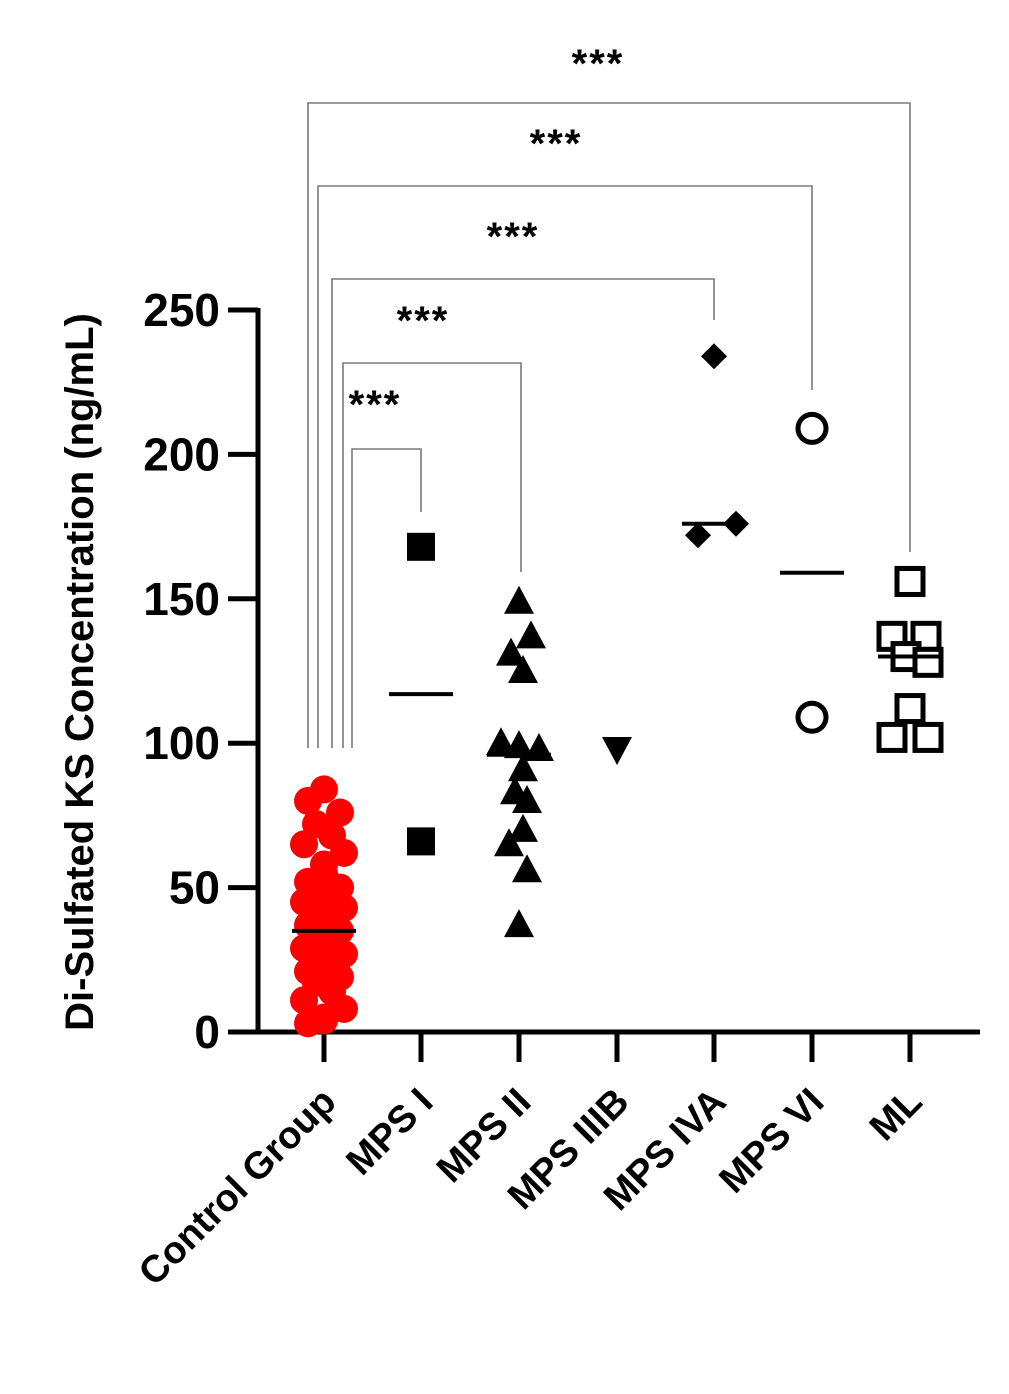  I want to click on x-tick-label: Control Group, so click(237, 1187).